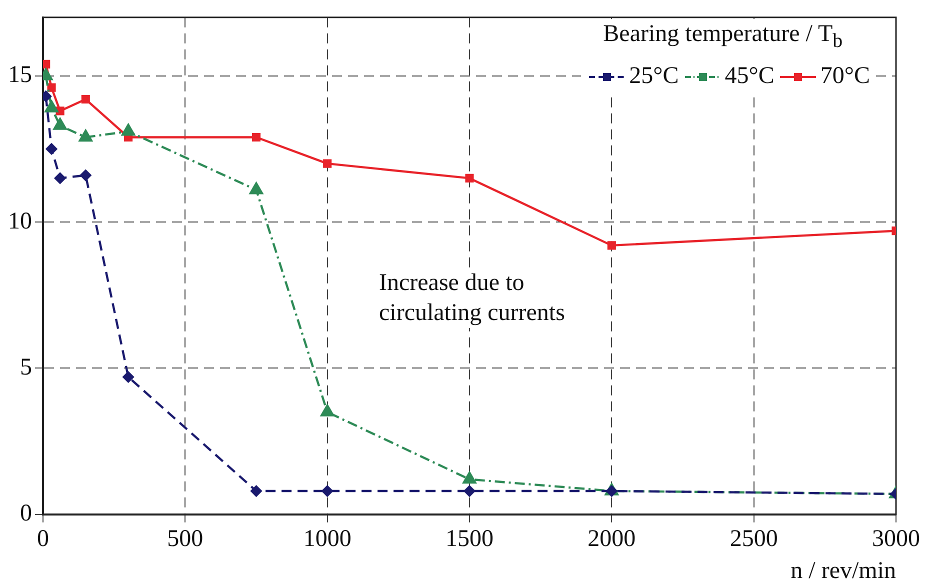 The width and height of the screenshot is (936, 586). What do you see at coordinates (843, 571) in the screenshot?
I see `x-axis-title: n / rev/min` at bounding box center [843, 571].